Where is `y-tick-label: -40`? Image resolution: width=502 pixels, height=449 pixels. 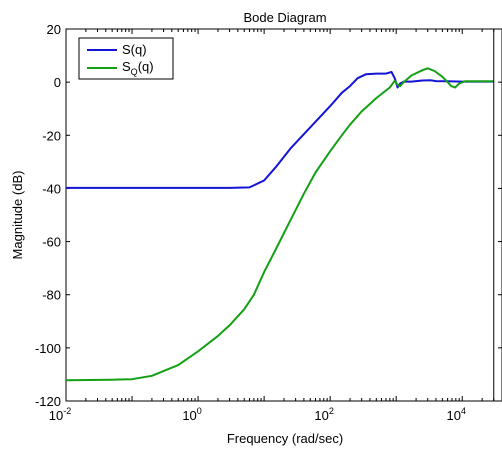
y-tick-label: -40 is located at coordinates (51, 188).